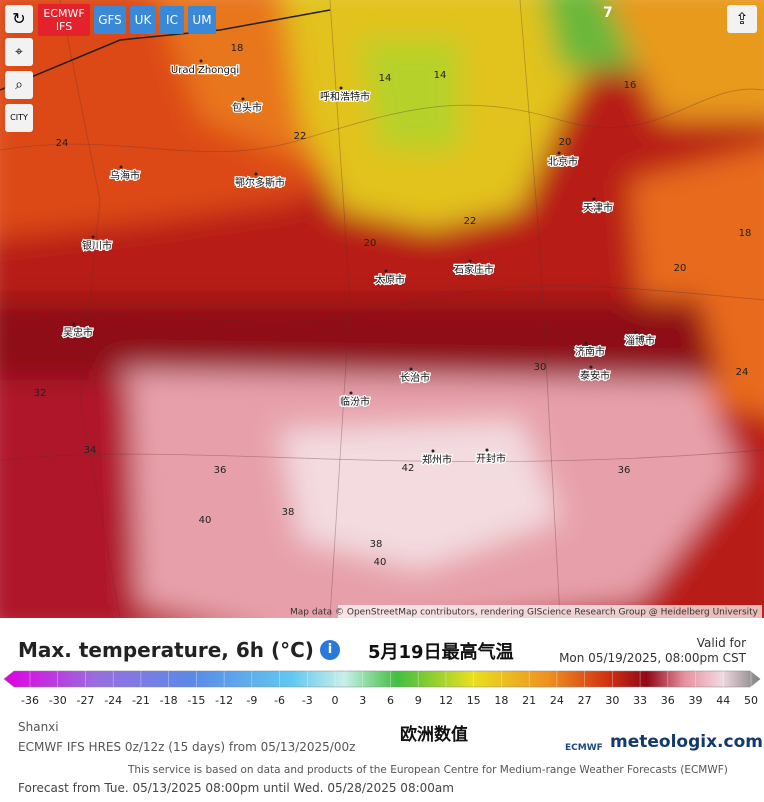 The image size is (764, 802). What do you see at coordinates (279, 700) in the screenshot?
I see `scale-tick-label: -6` at bounding box center [279, 700].